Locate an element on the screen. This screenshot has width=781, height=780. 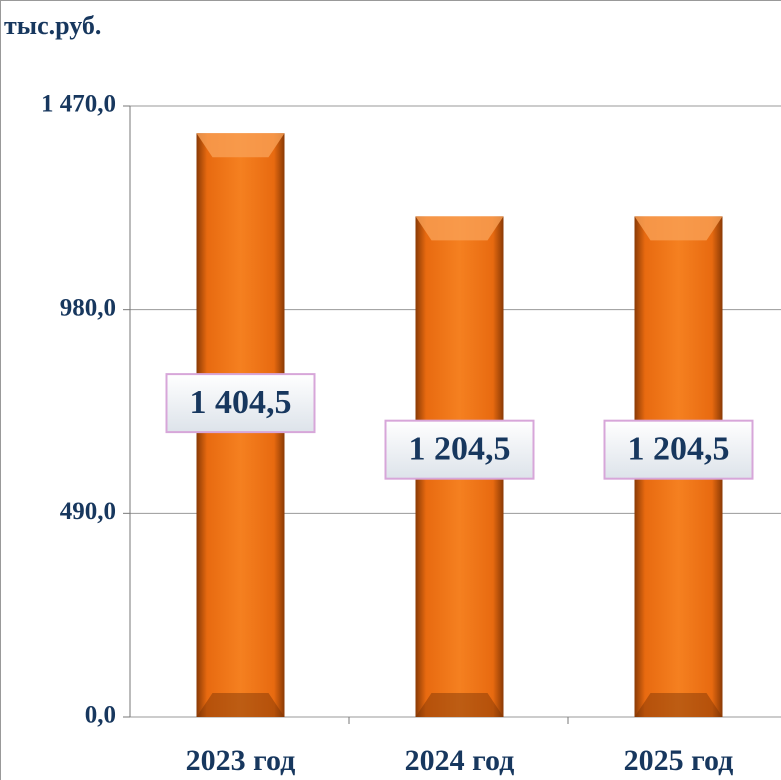
value-label: 1 404,5 is located at coordinates (241, 402).